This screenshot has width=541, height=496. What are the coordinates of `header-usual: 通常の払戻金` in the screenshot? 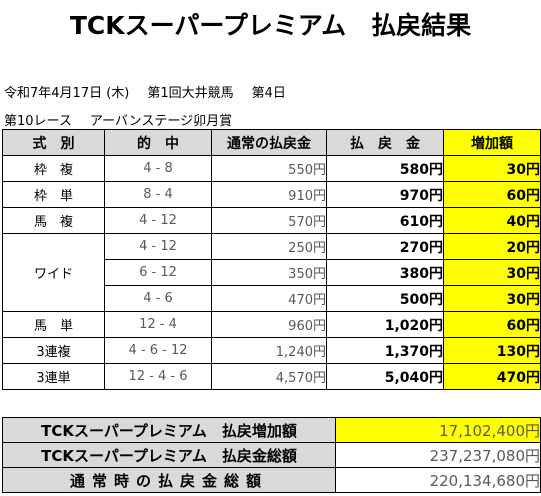 It's located at (269, 142).